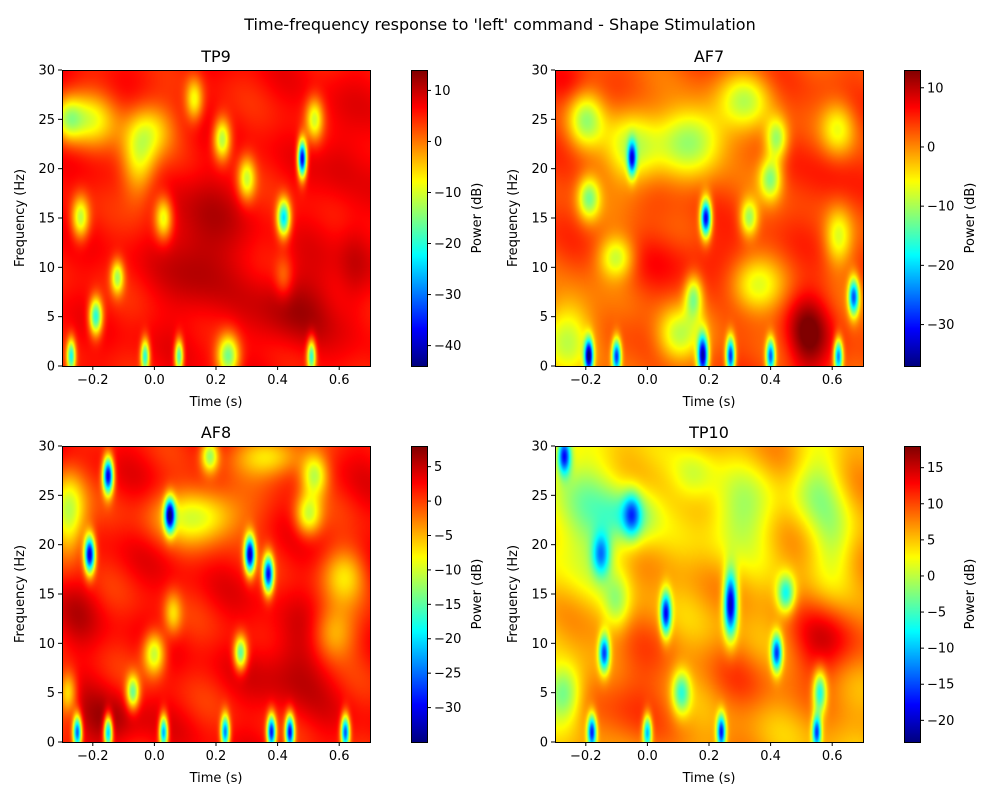 This screenshot has width=1000, height=800. I want to click on colorbar-axis: 15 10 5 0 −5 −10 −15 −20, so click(937, 595).